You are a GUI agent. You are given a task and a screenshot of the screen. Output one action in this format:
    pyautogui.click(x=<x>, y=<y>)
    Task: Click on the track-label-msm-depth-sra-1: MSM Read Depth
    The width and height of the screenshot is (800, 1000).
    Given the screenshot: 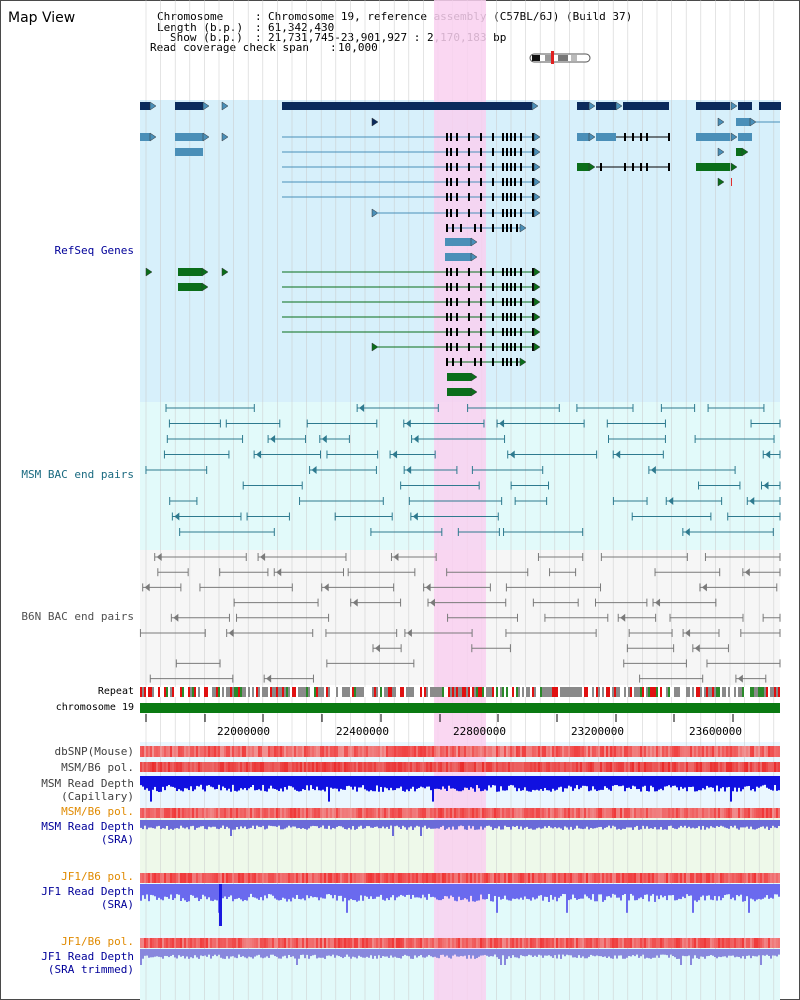 What is the action you would take?
    pyautogui.click(x=87, y=826)
    